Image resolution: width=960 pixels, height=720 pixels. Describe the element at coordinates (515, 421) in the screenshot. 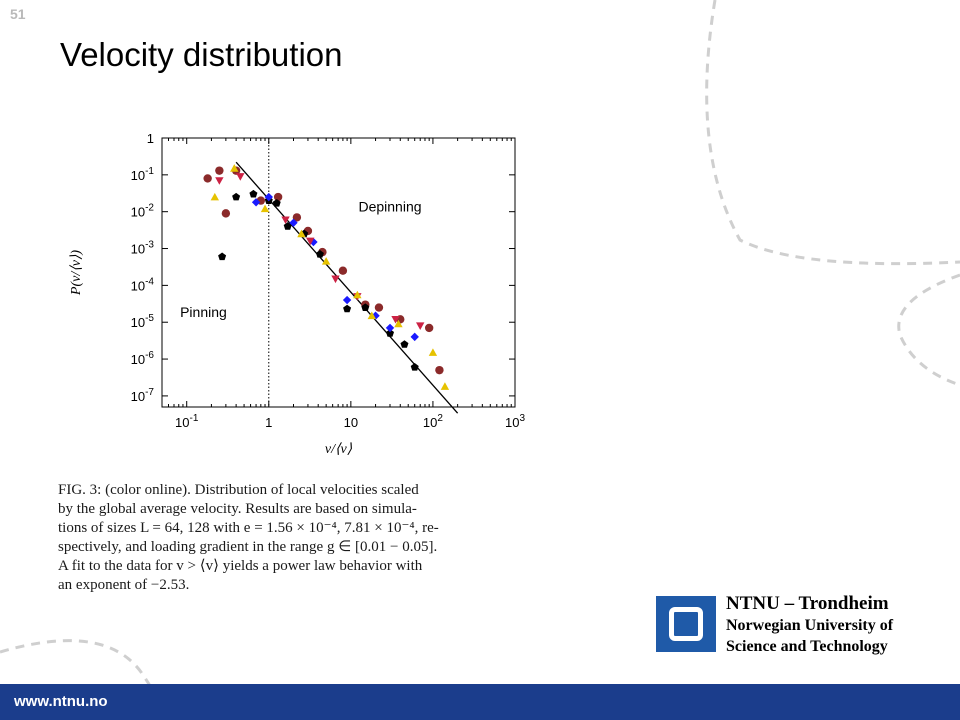

I see `x-tick-label: 10³` at that location.